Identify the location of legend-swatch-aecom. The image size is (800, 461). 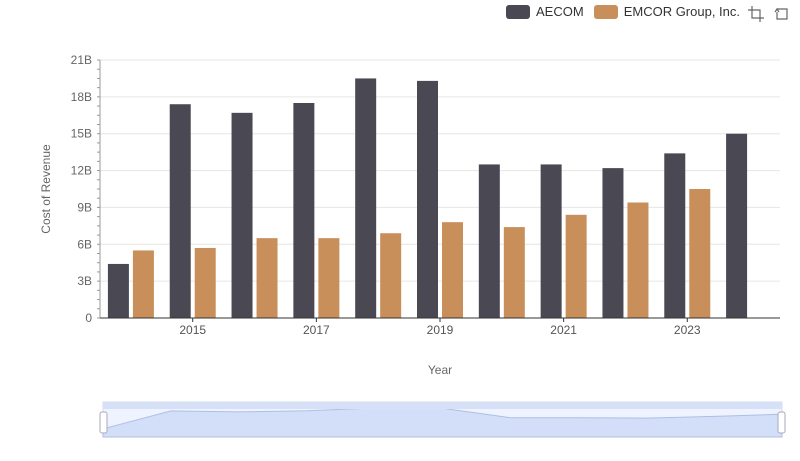
(518, 11).